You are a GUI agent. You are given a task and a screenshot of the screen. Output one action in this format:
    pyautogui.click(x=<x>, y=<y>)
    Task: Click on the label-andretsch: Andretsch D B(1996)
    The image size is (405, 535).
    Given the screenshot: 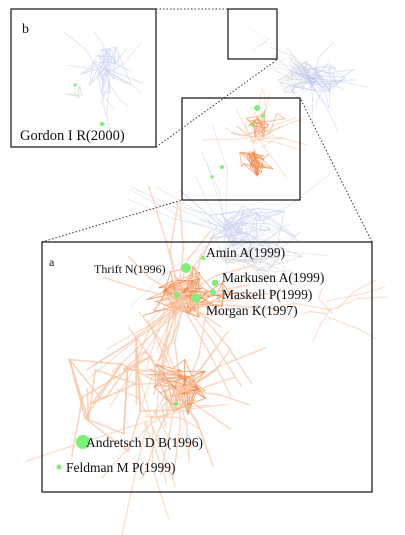 What is the action you would take?
    pyautogui.click(x=144, y=442)
    